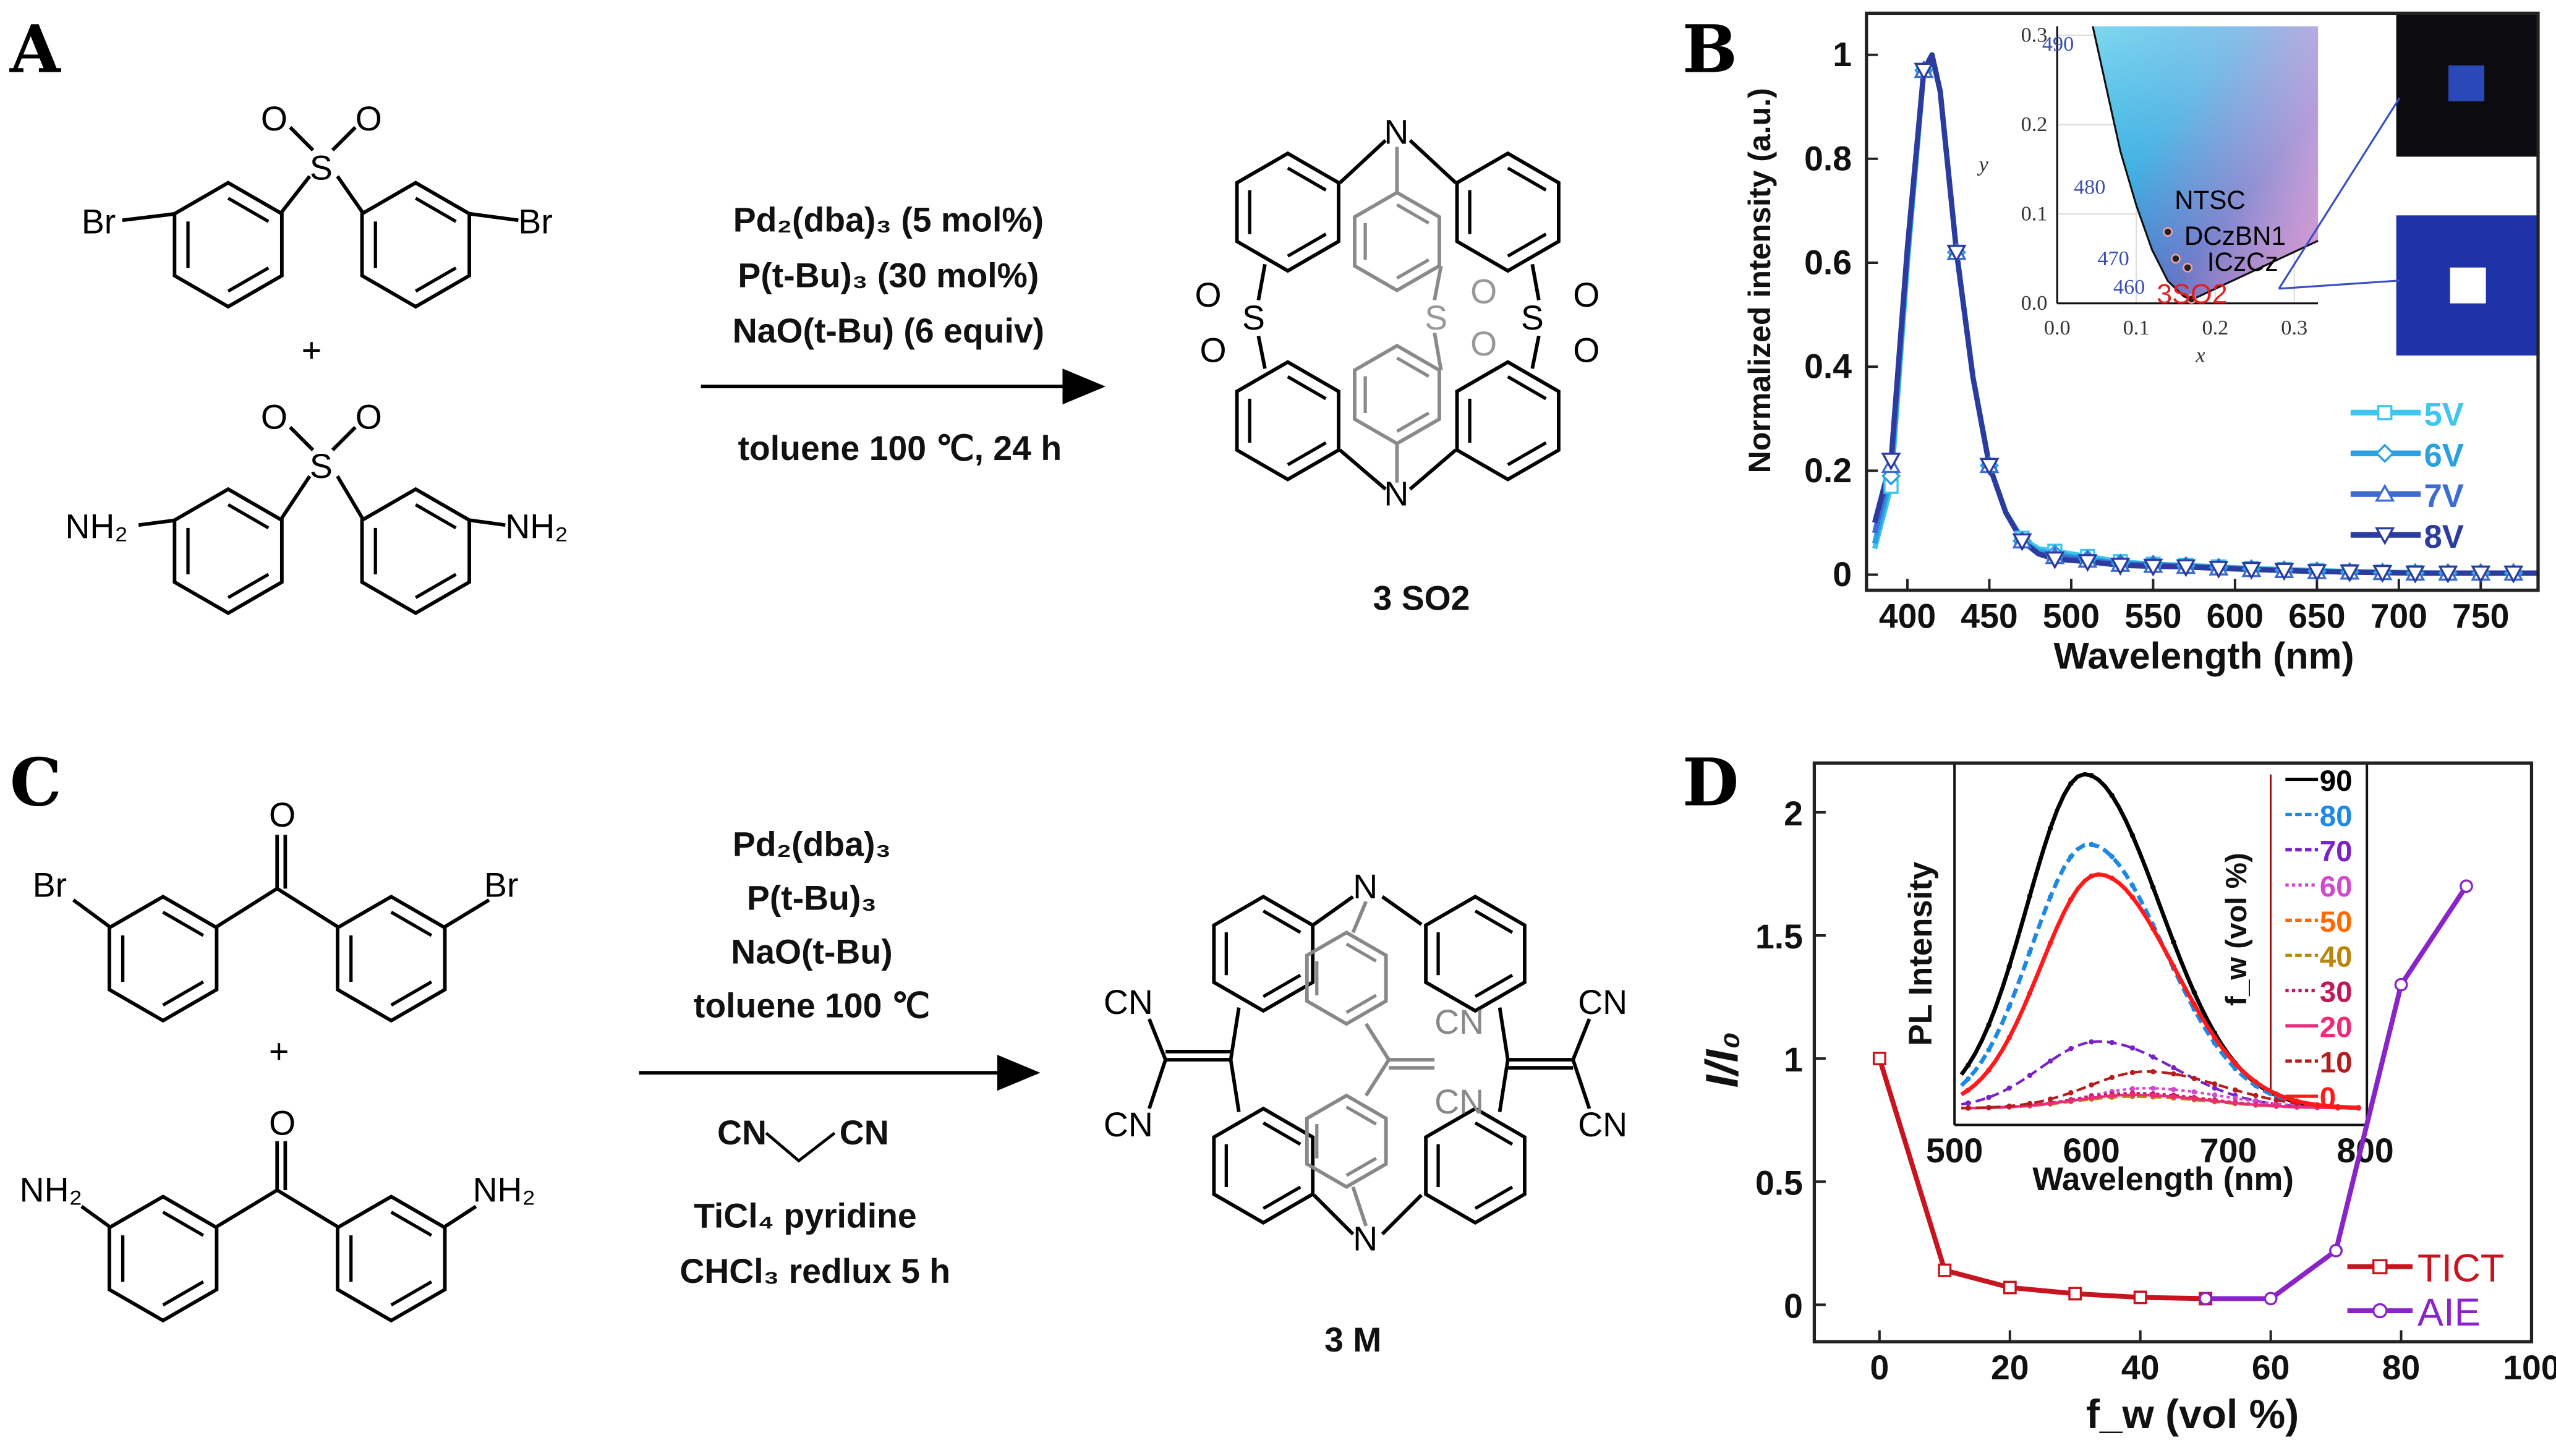 Image resolution: width=2556 pixels, height=1456 pixels. Describe the element at coordinates (2173, 1052) in the screenshot. I see `plot-frame` at that location.